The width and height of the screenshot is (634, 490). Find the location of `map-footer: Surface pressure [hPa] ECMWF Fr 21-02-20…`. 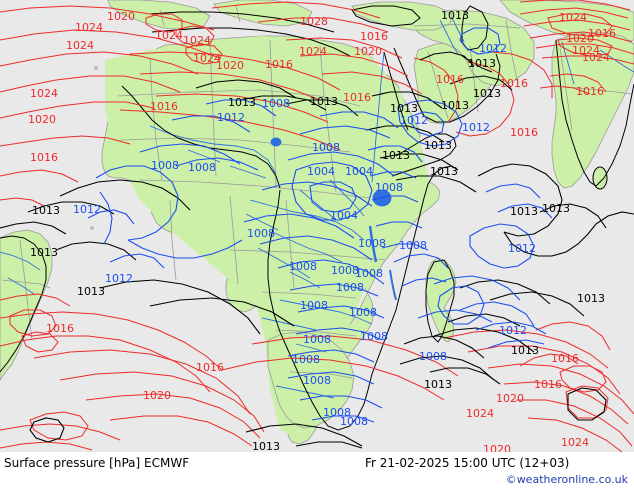

map-footer: Surface pressure [hPa] ECMWF Fr 21-02-20… is located at coordinates (317, 471).